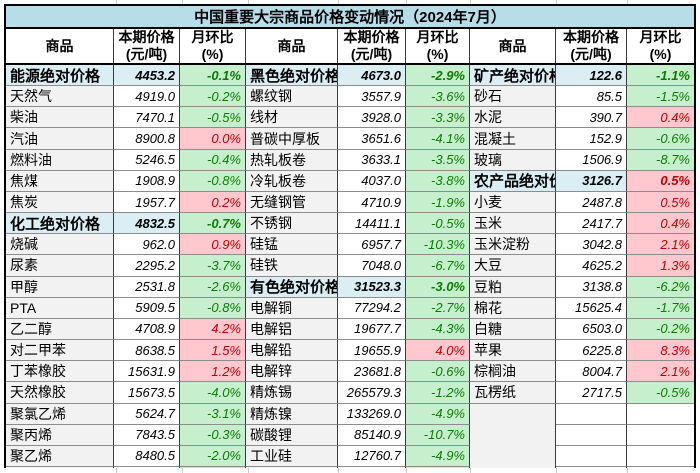  Describe the element at coordinates (60, 245) in the screenshot. I see `commodity-cell: 烧碱` at that location.